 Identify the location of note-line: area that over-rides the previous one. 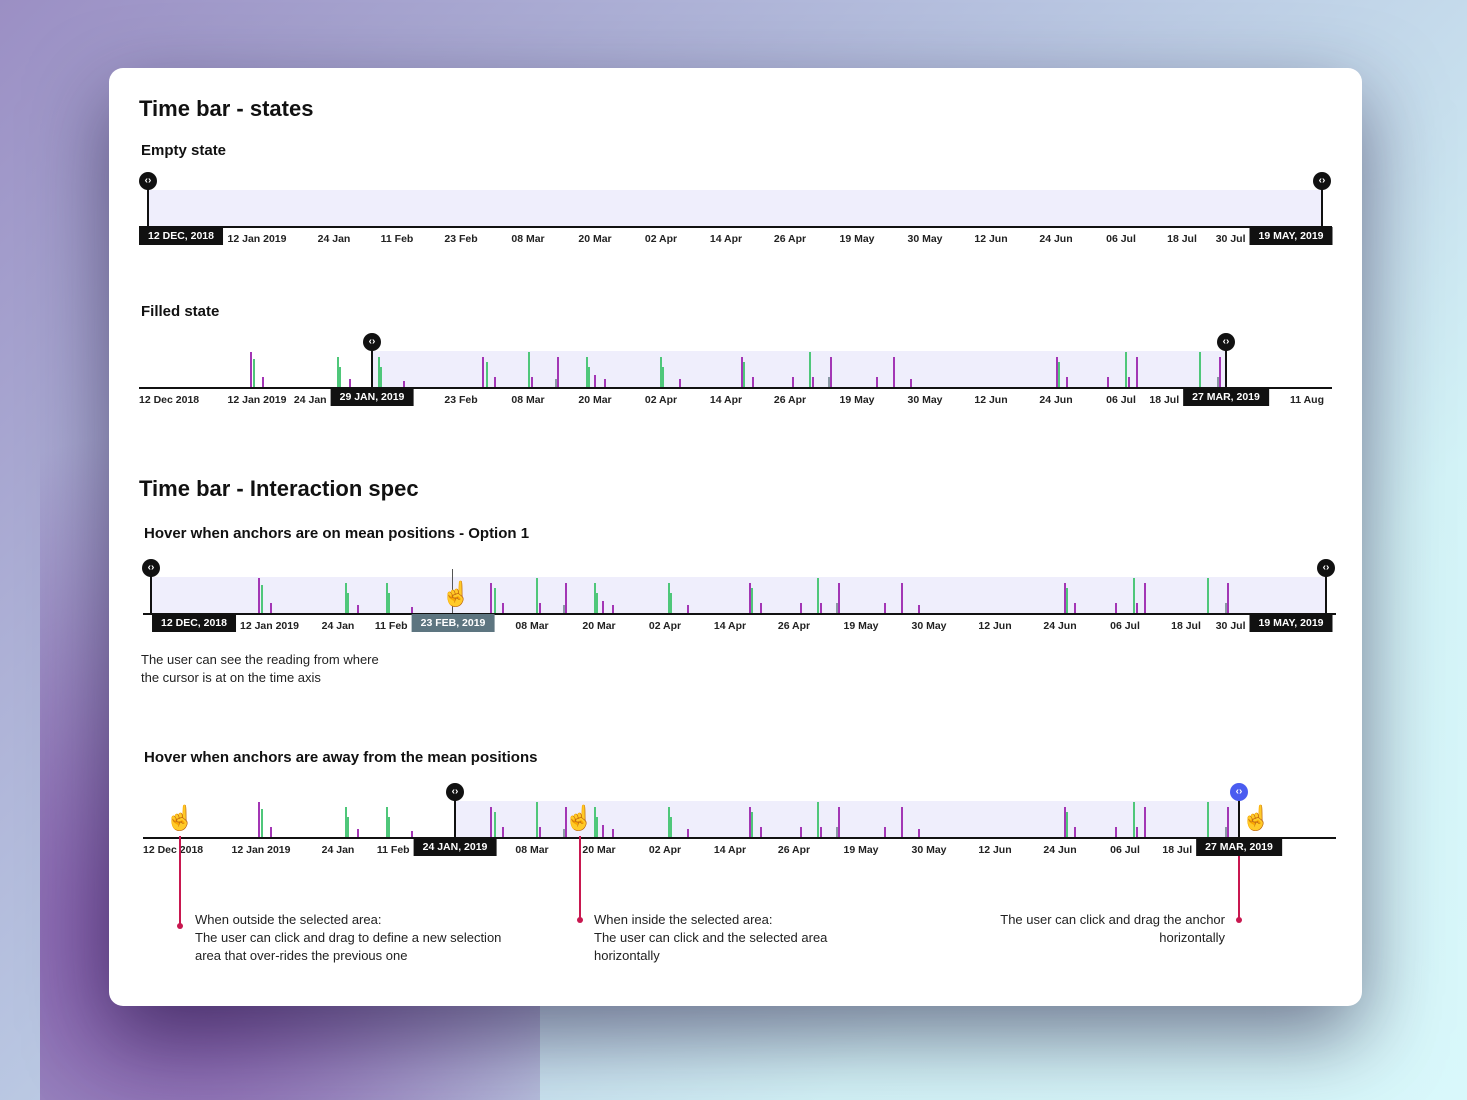
(301, 955).